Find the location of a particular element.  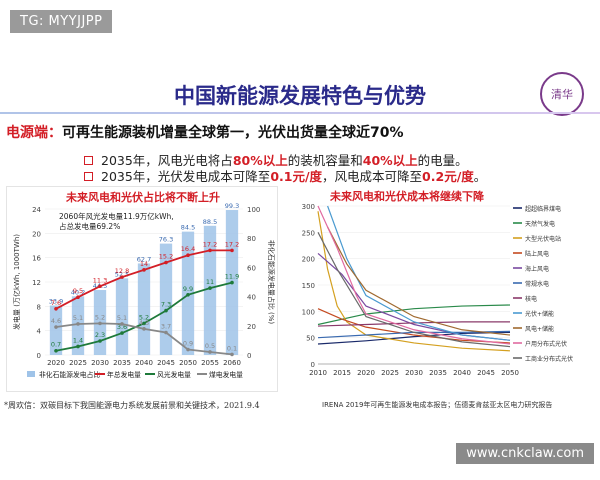

y-tick-label: 200 is located at coordinates (308, 260).